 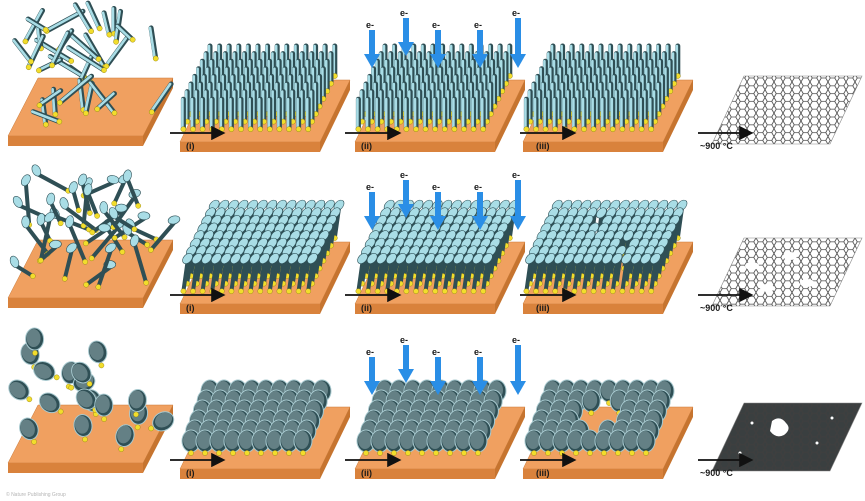 What do you see at coordinates (779, 427) in the screenshot?
I see `graphene-hole-large` at bounding box center [779, 427].